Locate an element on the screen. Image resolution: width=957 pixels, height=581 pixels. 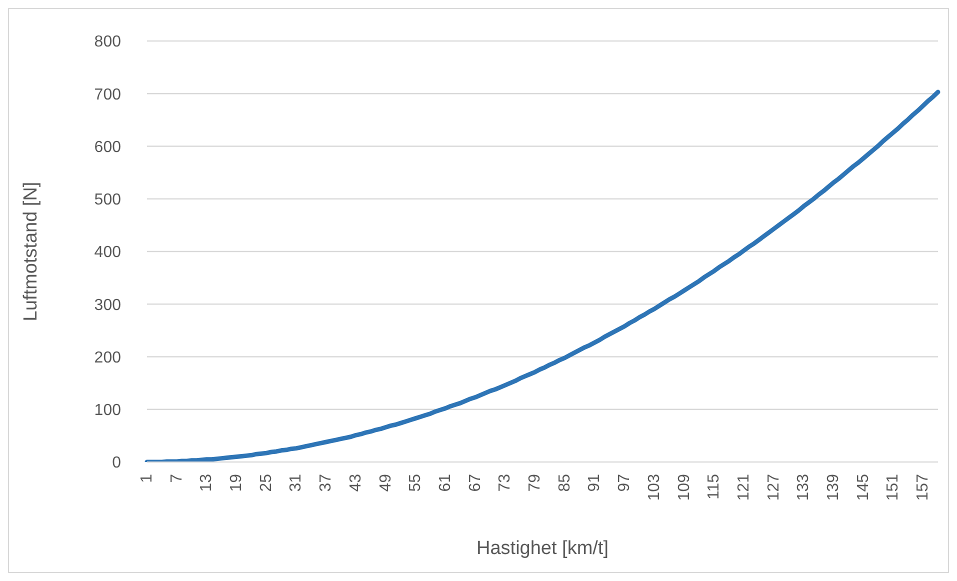
y-tick-label: 200 is located at coordinates (108, 357).